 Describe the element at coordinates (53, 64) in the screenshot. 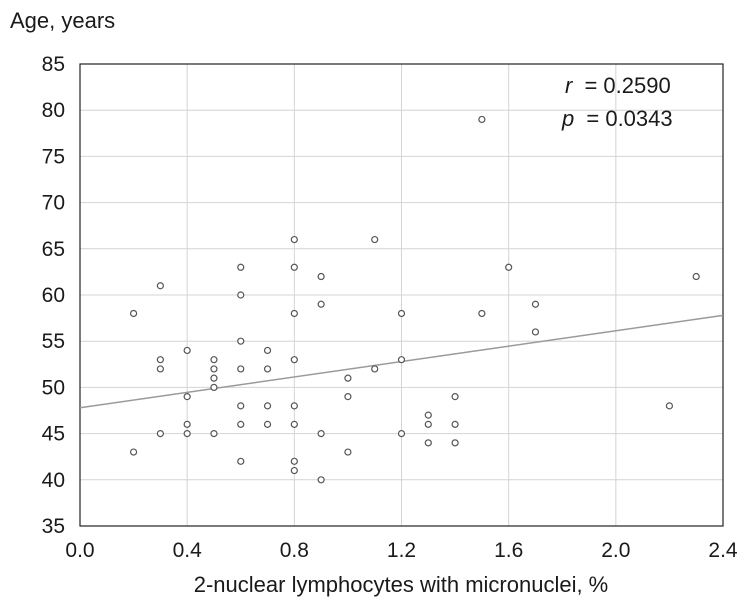

I see `y-tick-label: 85` at that location.